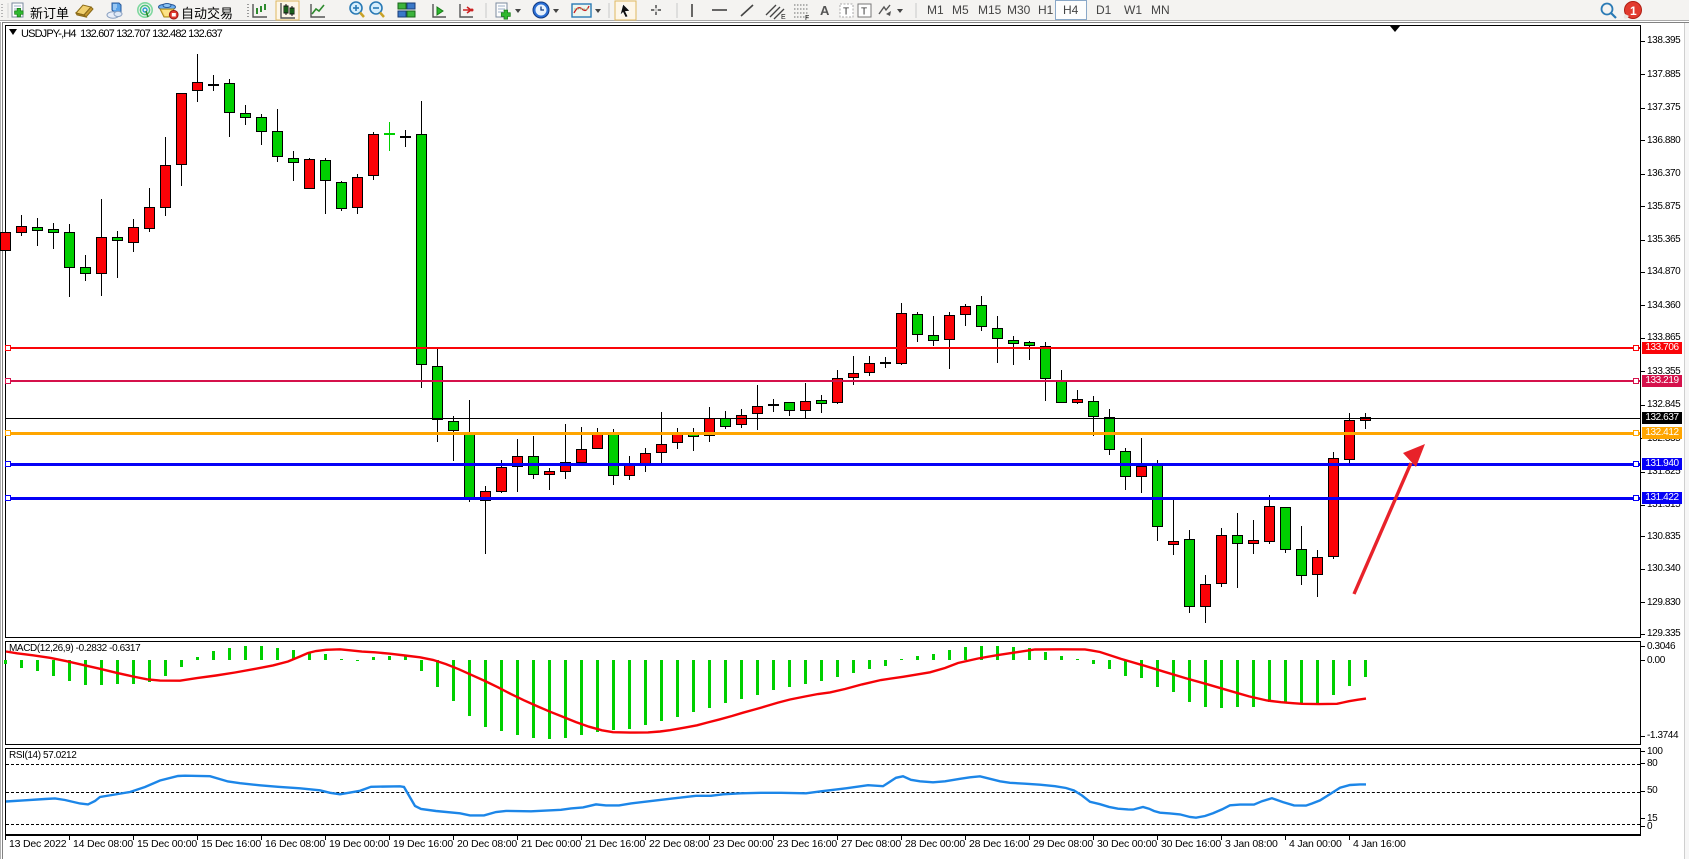  Describe the element at coordinates (825, 10) in the screenshot. I see `svg-text: A` at that location.